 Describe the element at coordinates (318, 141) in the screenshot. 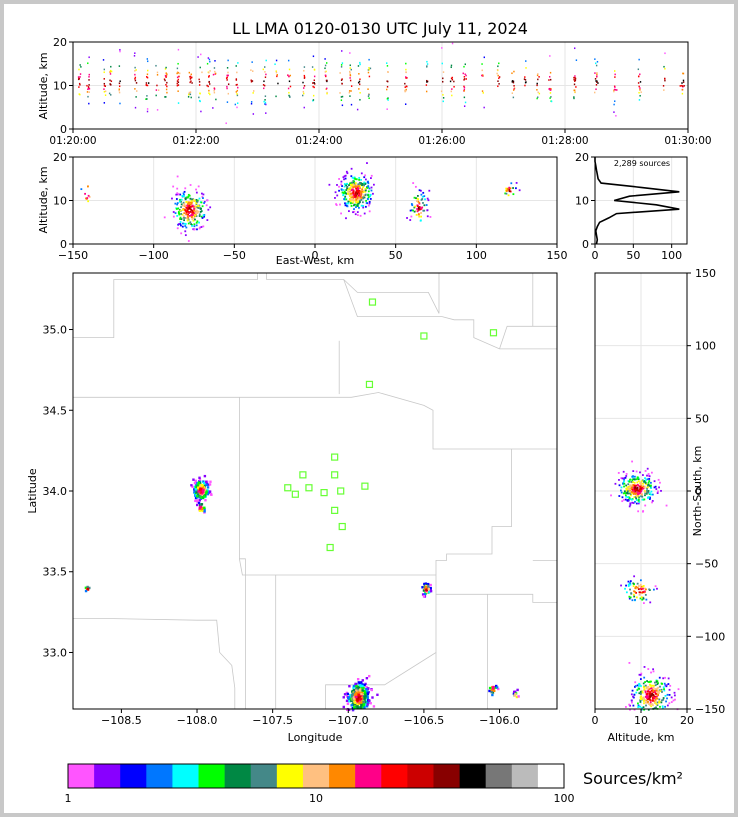

I see `p1-x-label: 01:24:00` at that location.